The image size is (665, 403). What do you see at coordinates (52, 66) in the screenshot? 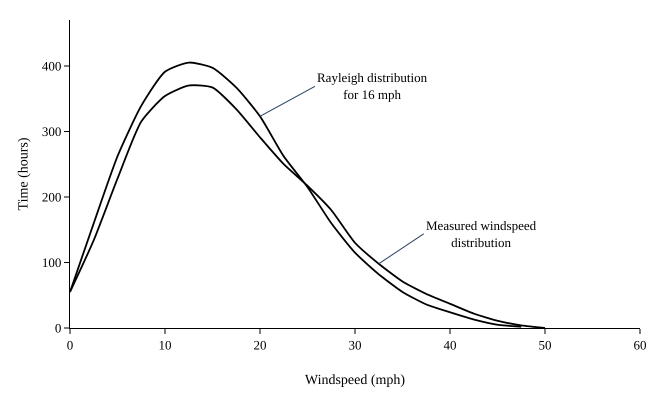
I see `y-tick-label: 400` at bounding box center [52, 66].